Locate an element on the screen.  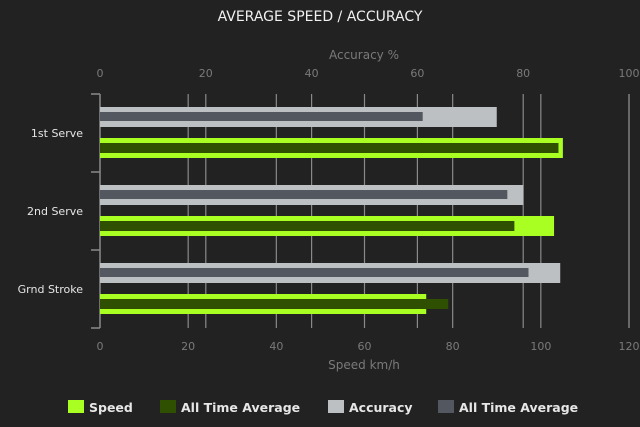
top-tick-label: 100 is located at coordinates (629, 73).